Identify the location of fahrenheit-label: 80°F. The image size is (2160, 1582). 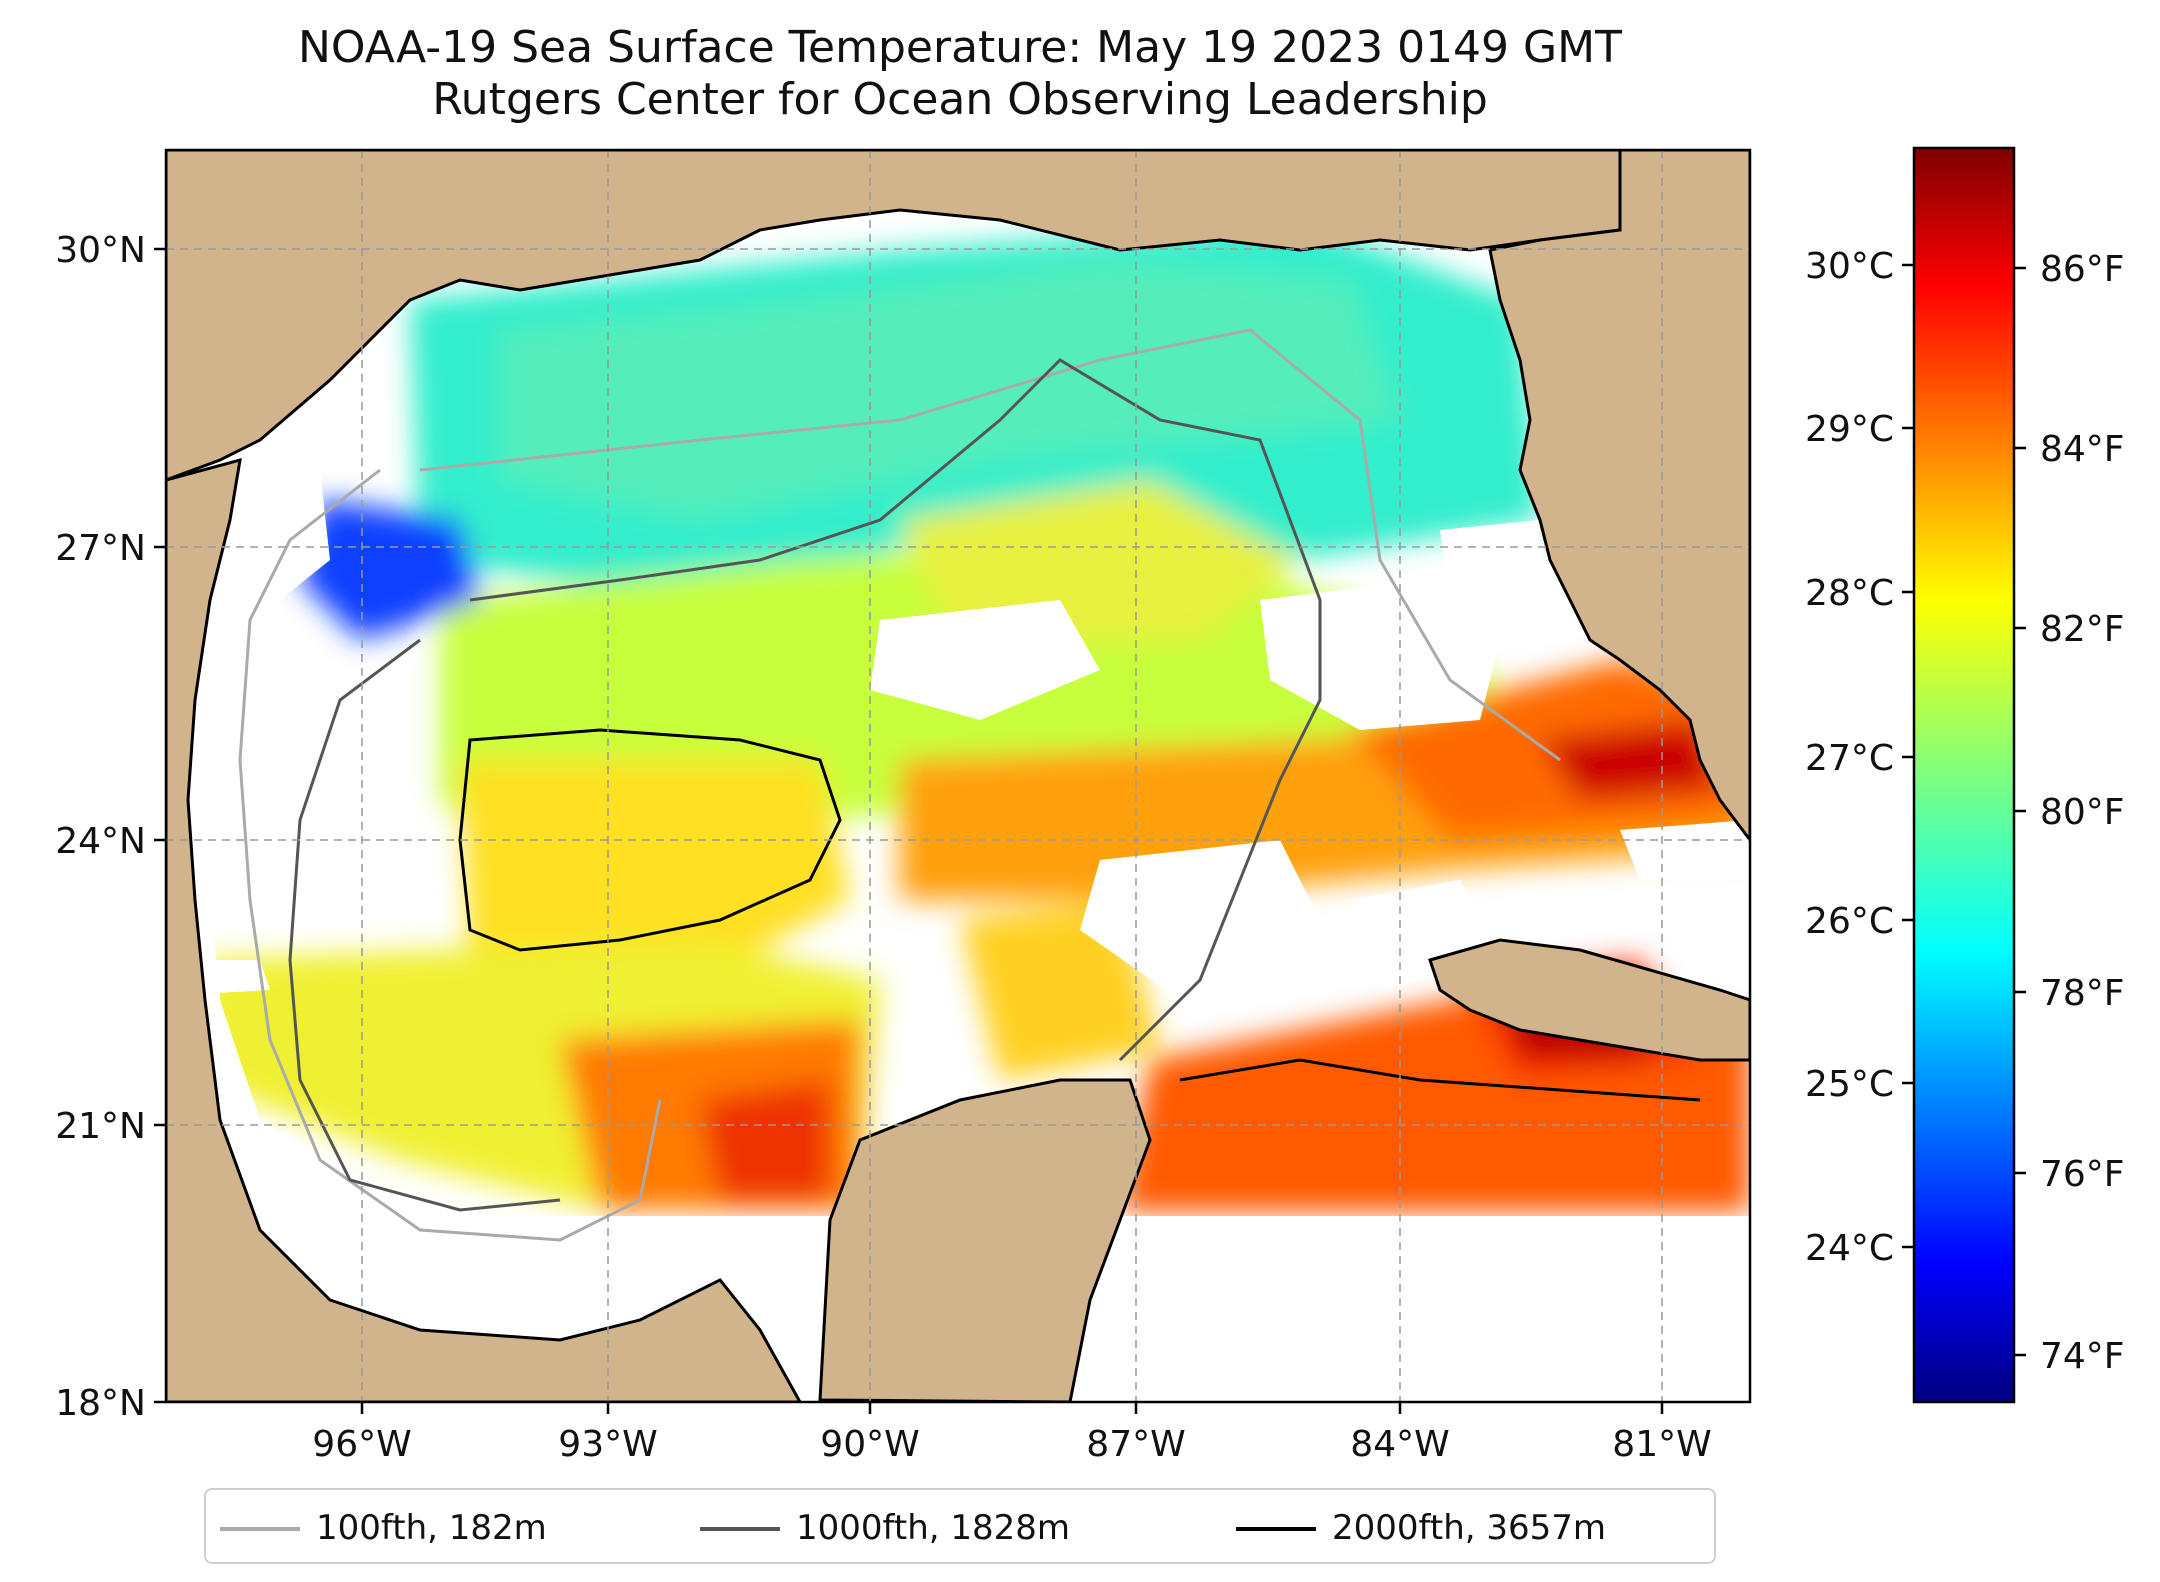
(2082, 812).